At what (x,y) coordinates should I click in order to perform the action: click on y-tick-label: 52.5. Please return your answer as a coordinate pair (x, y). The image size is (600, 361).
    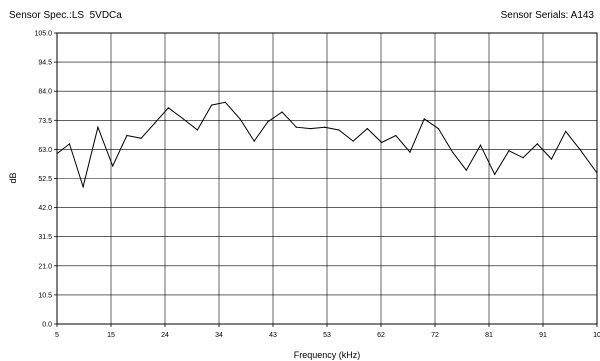
    Looking at the image, I should click on (45, 179).